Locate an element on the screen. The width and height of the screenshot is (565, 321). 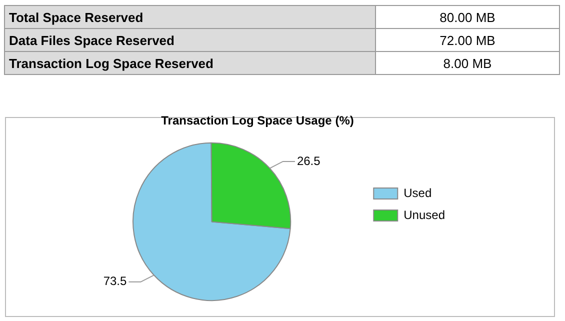
text: Total Space Reserved is located at coordinates (190, 17).